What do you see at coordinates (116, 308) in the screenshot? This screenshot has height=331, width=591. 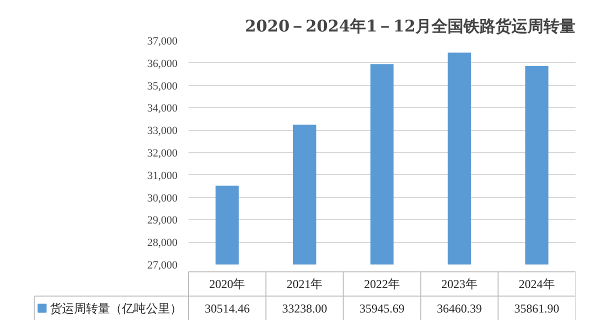 I see `legend-label: 货运周转量（亿吨公里）` at bounding box center [116, 308].